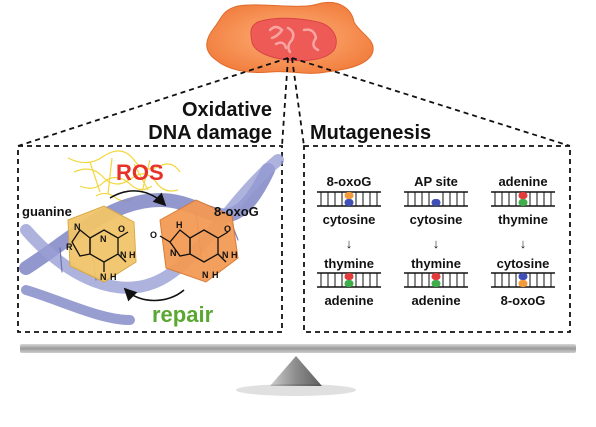 Image resolution: width=596 pixels, height=427 pixels. Describe the element at coordinates (69, 247) in the screenshot. I see `svg-text: R` at that location.